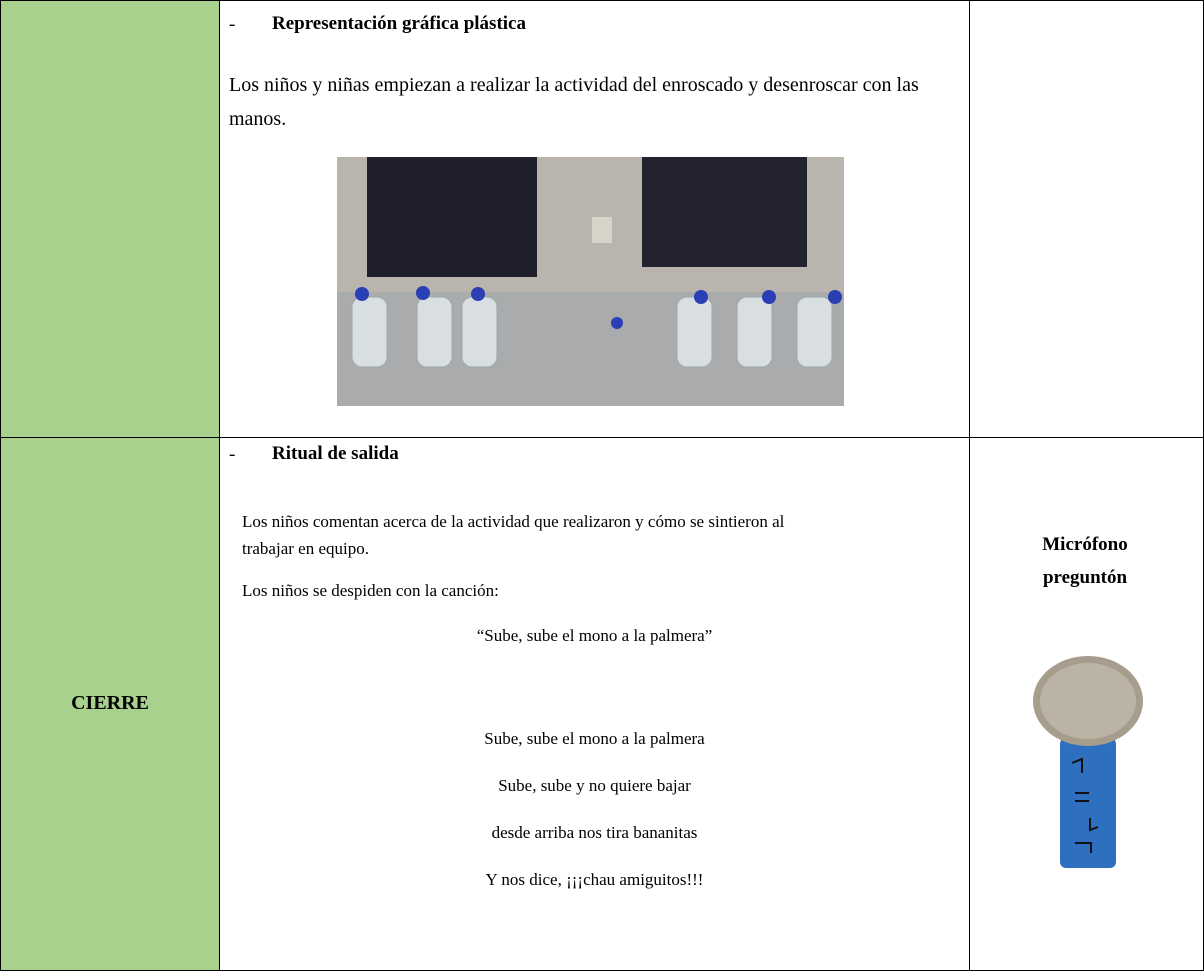  I want to click on phase-label: CIERRE, so click(110, 703).